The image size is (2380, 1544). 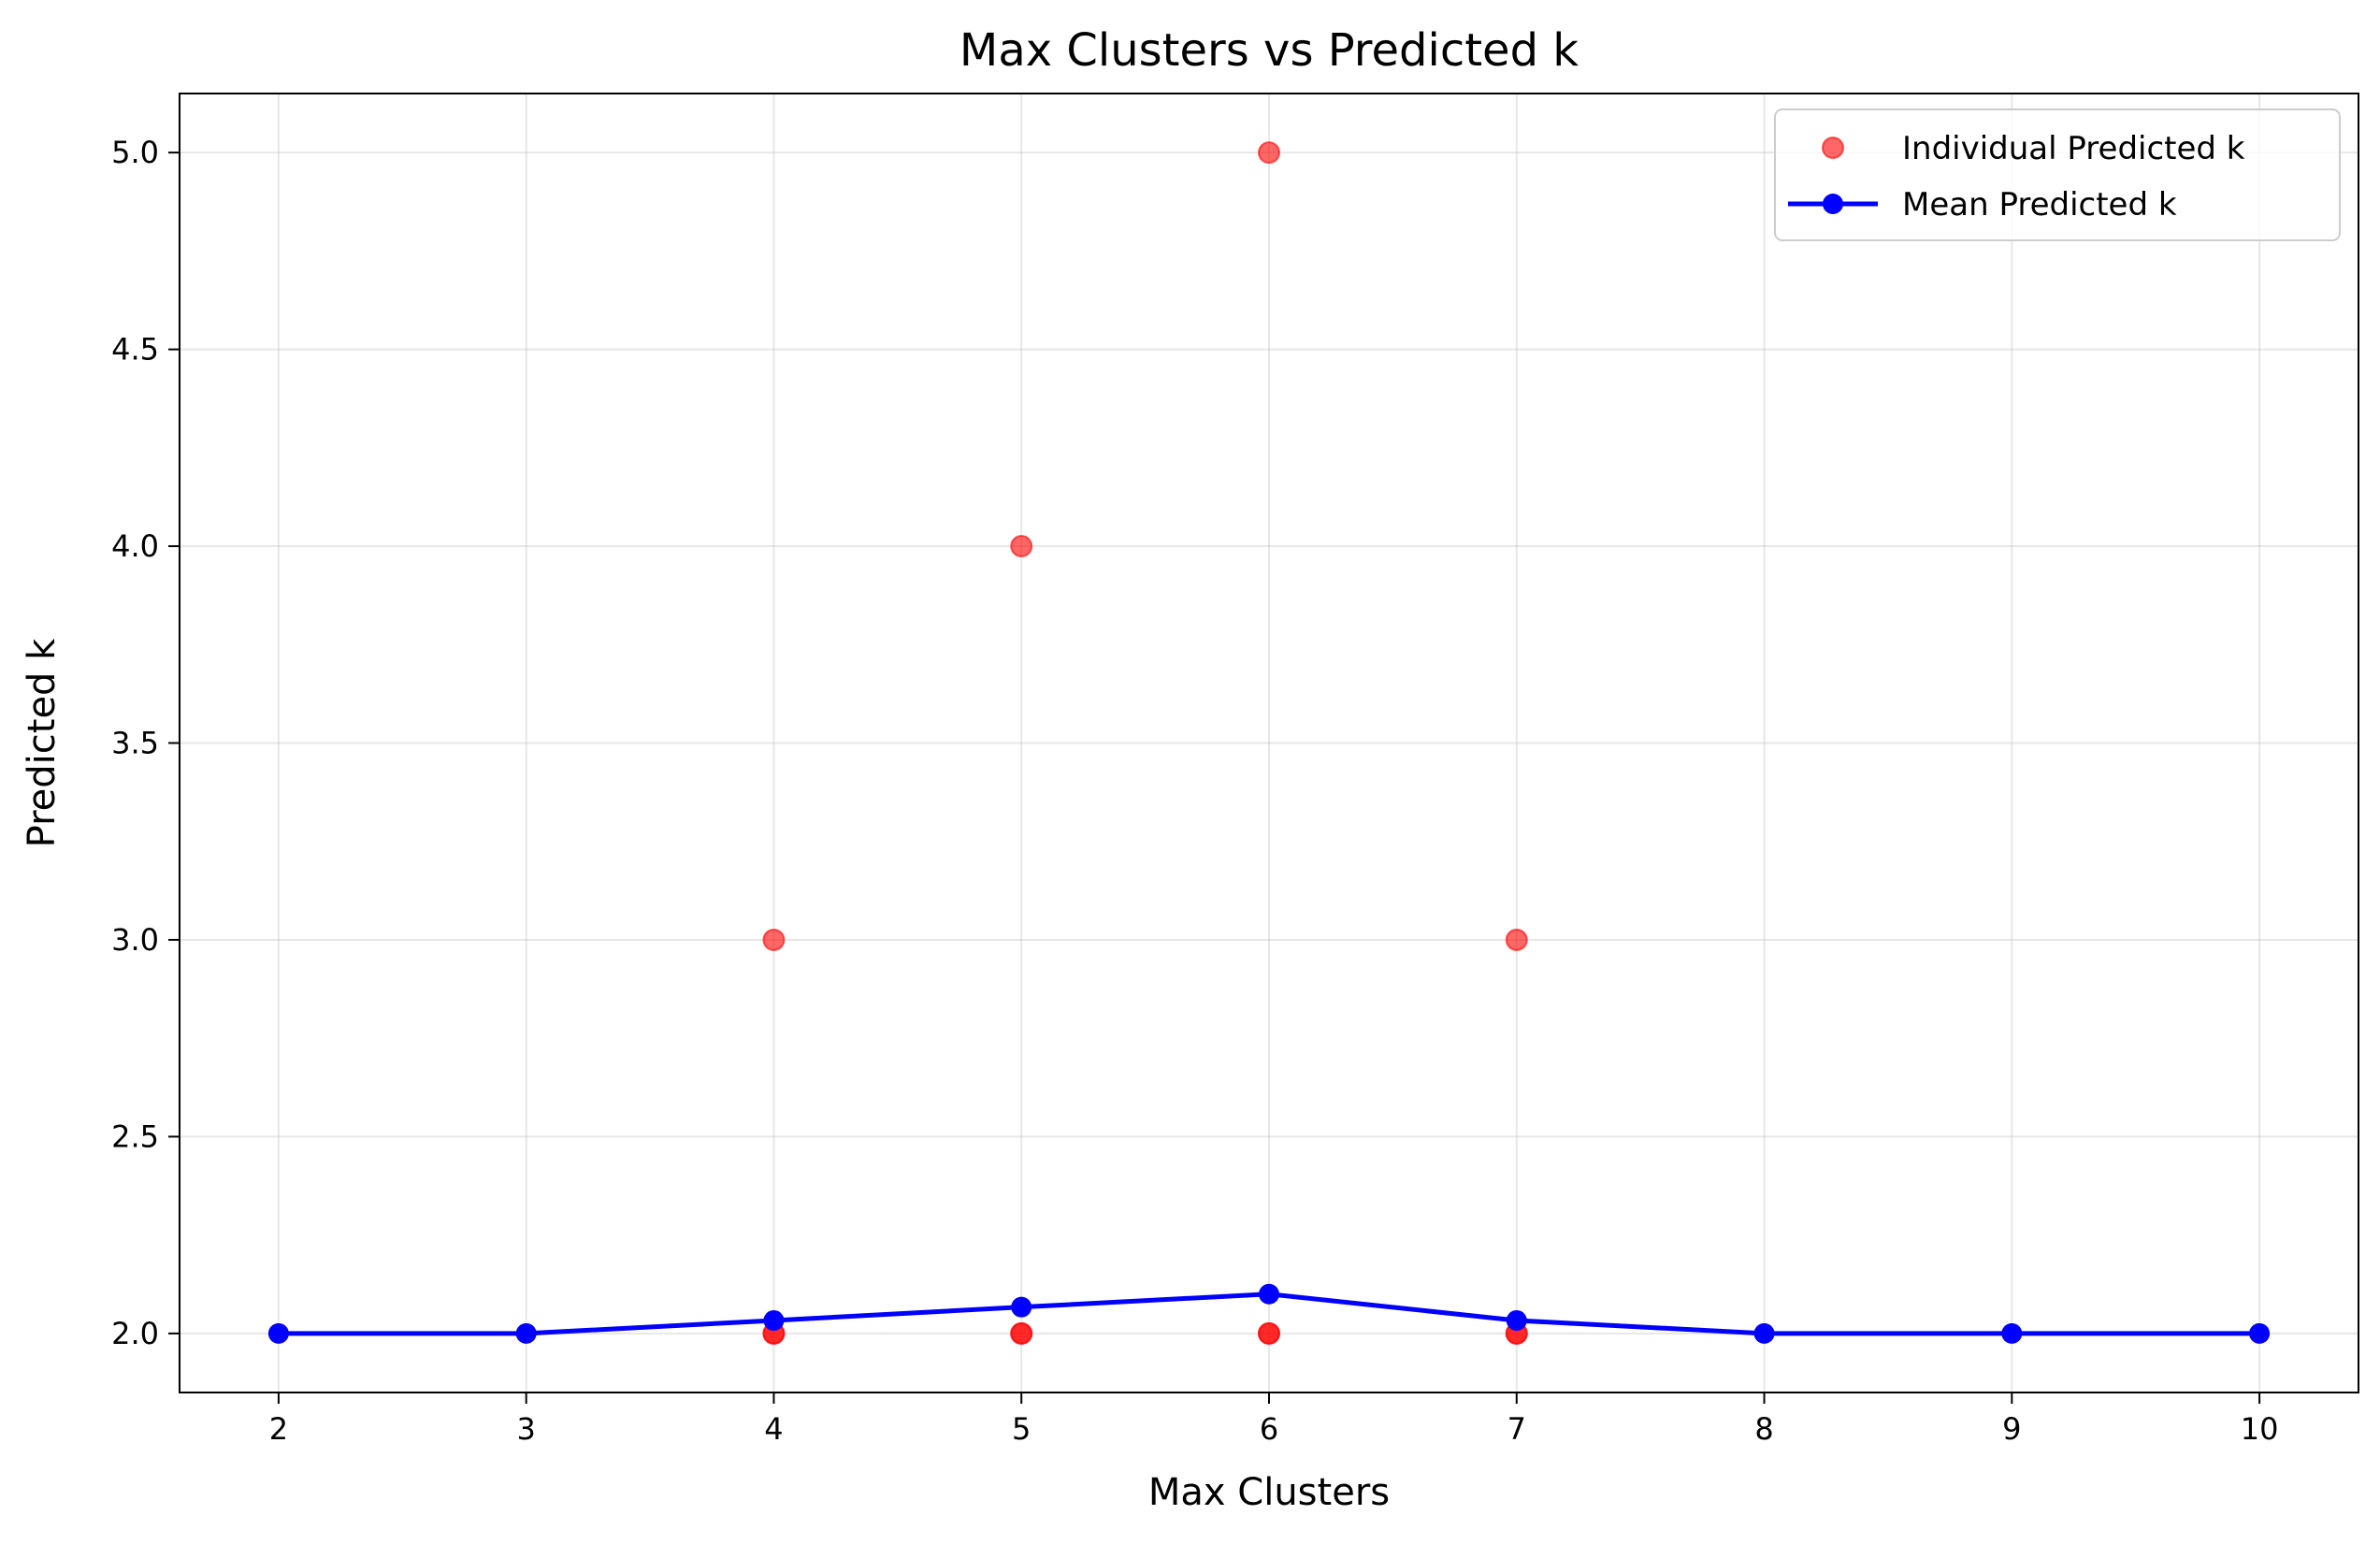 I want to click on legend-marker-mean, so click(x=1833, y=204).